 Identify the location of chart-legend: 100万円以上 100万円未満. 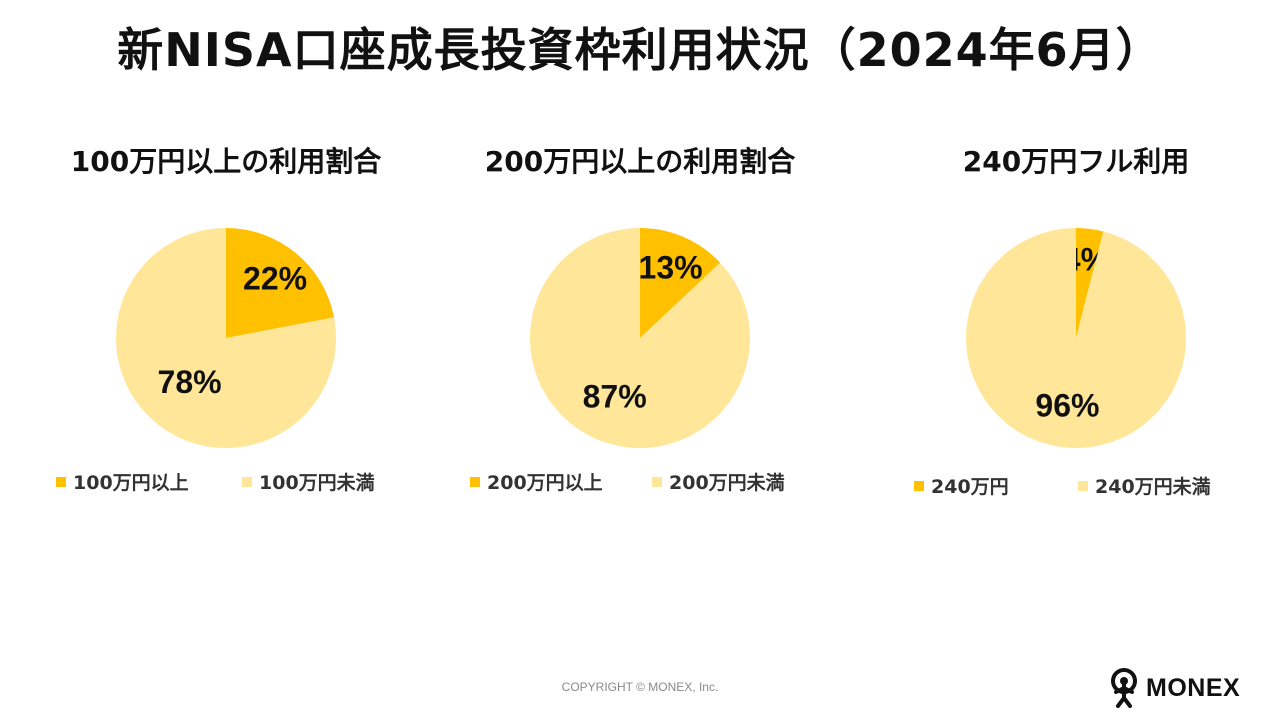
(226, 483).